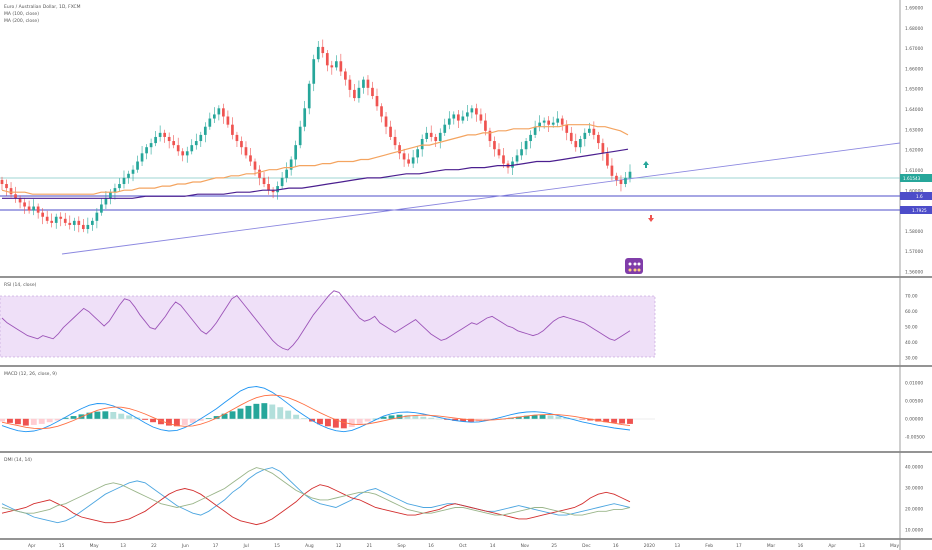 The width and height of the screenshot is (932, 550). What do you see at coordinates (914, 420) in the screenshot?
I see `macd-tick-label: 0.00000` at bounding box center [914, 420].